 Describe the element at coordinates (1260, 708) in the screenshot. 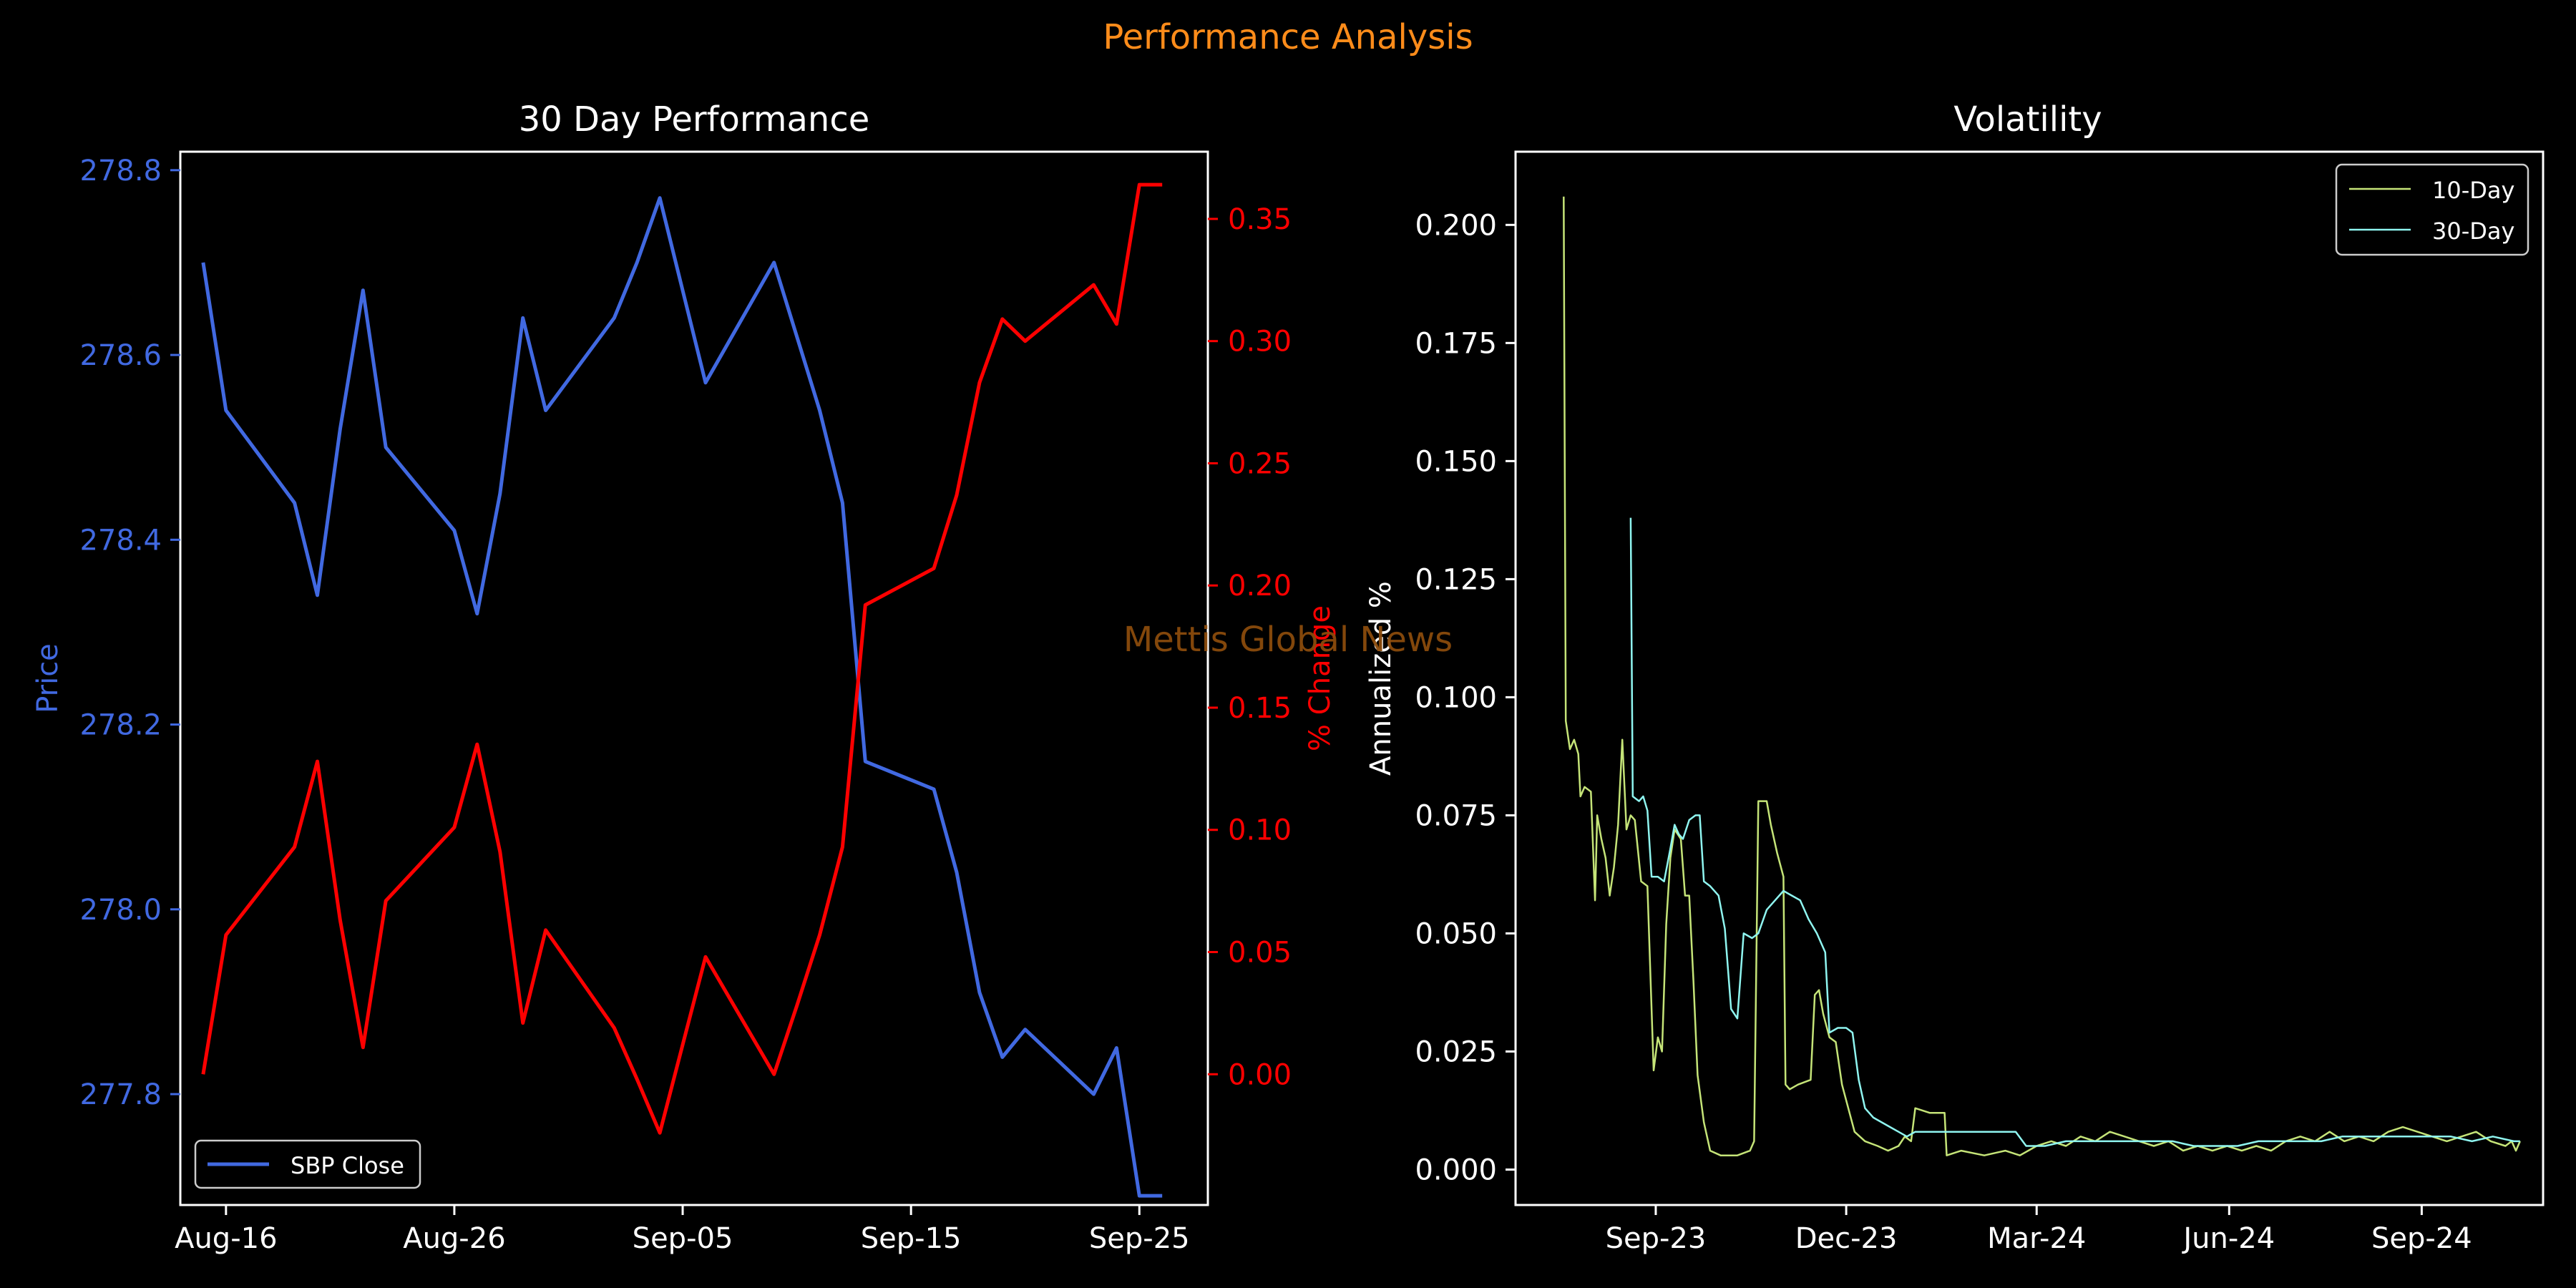

I see `y-tick-label: 0.15` at that location.